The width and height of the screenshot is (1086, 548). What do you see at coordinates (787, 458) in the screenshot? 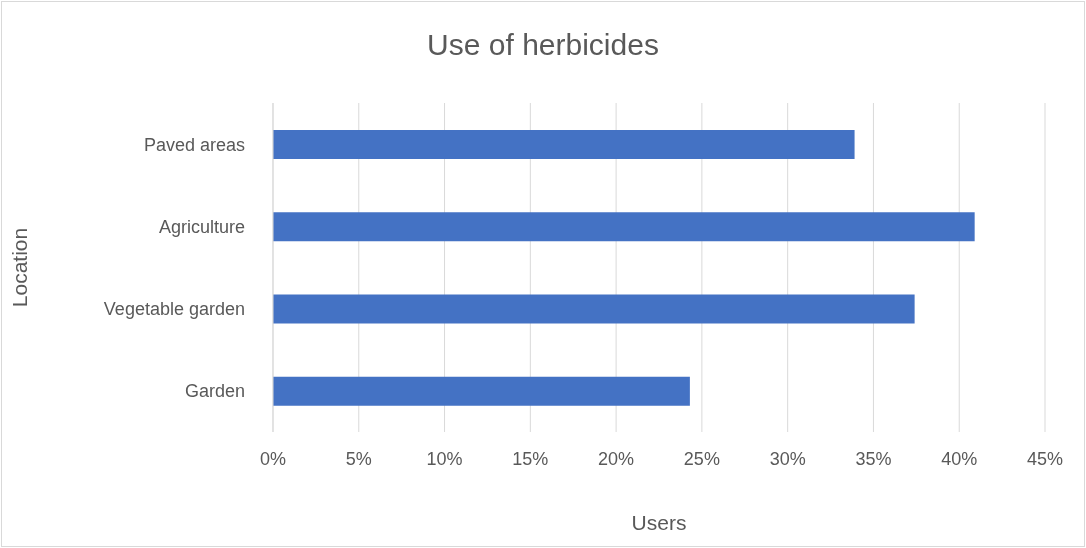
I see `x-tick-label: 30%` at bounding box center [787, 458].